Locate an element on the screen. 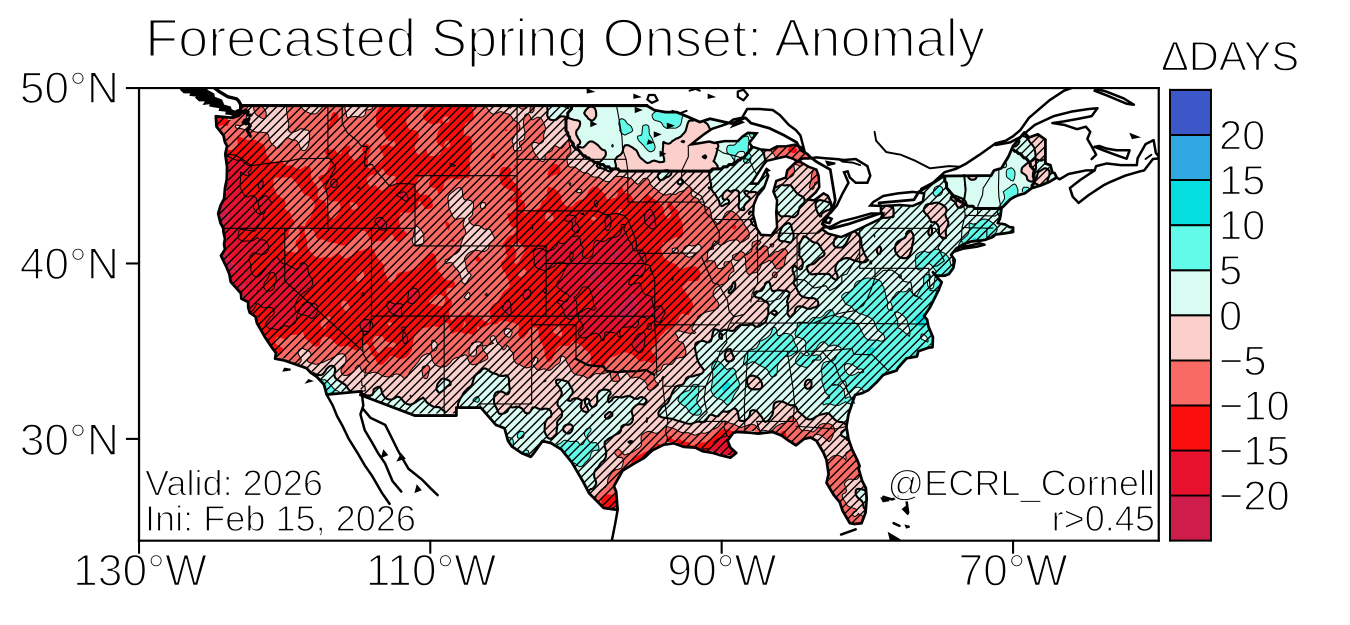  svg-text: 15 is located at coordinates (1242, 180).